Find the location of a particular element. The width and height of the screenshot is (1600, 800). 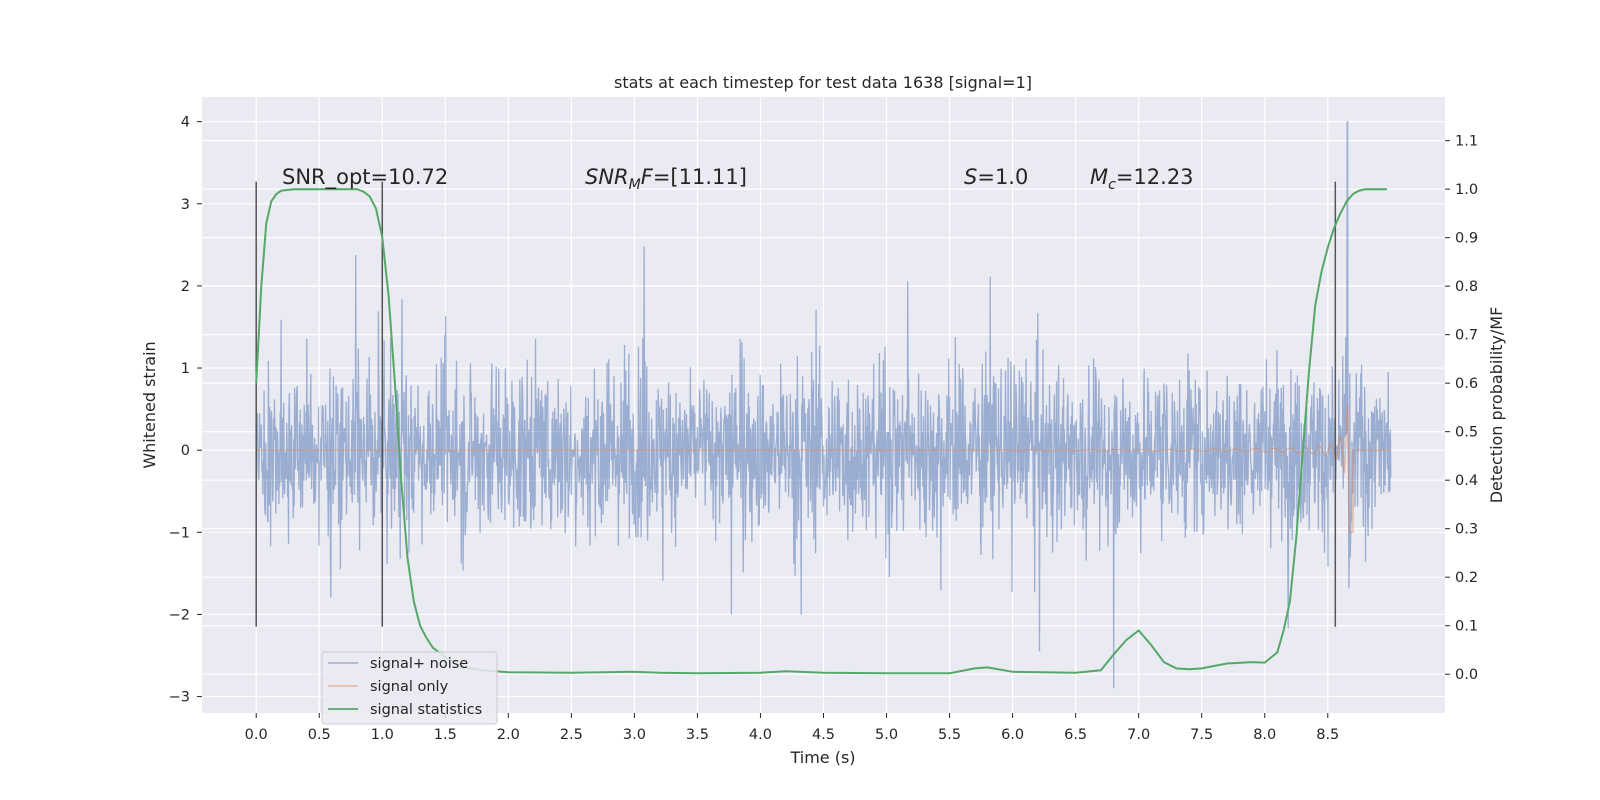

right-y-tick-label: 0.2 is located at coordinates (1466, 578).